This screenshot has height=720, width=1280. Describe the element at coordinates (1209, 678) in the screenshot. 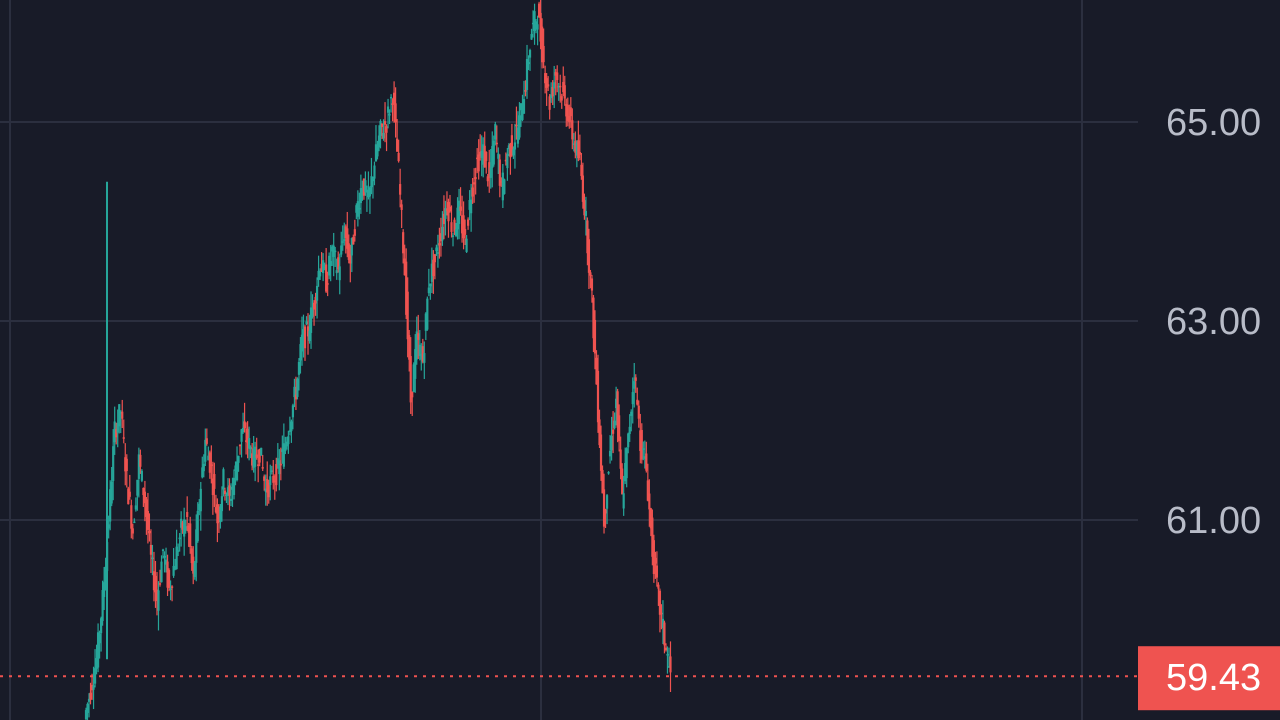

I see `last-price-badge-bg` at that location.